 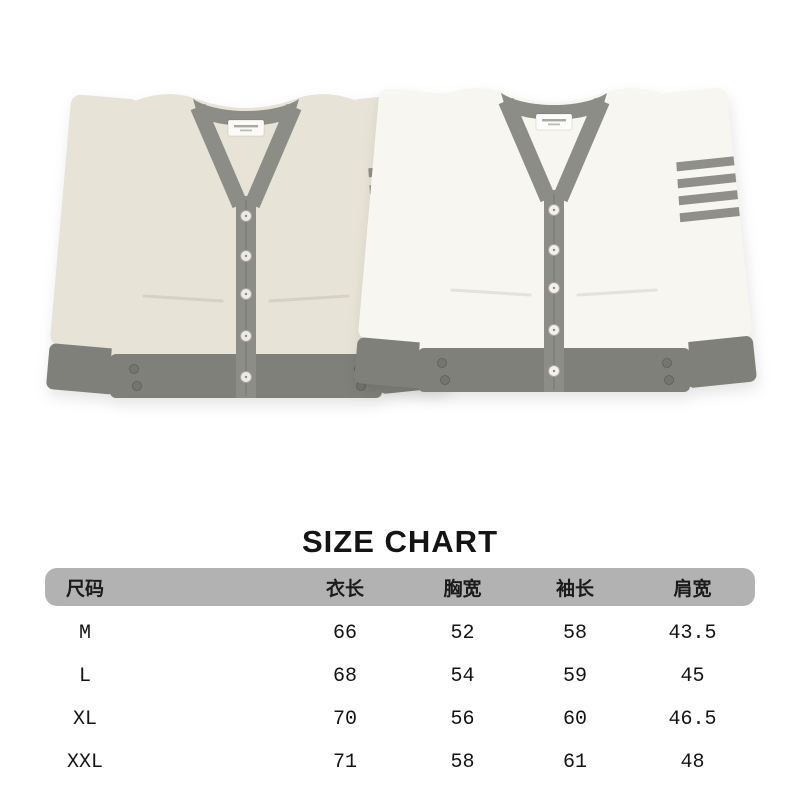 I want to click on cell-length: 66, so click(x=344, y=633).